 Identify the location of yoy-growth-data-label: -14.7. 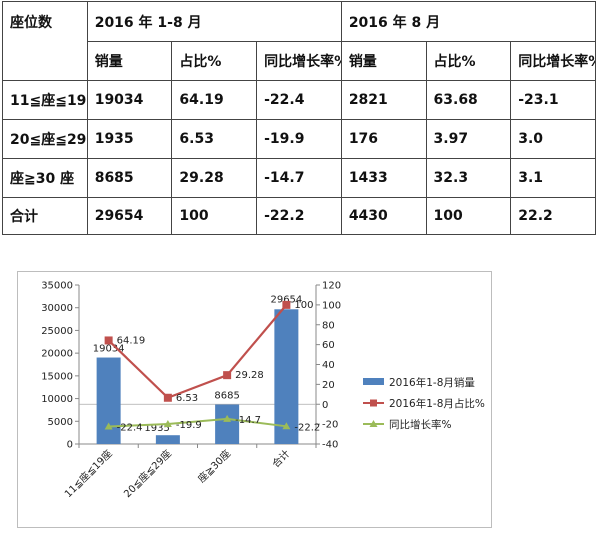
(248, 420).